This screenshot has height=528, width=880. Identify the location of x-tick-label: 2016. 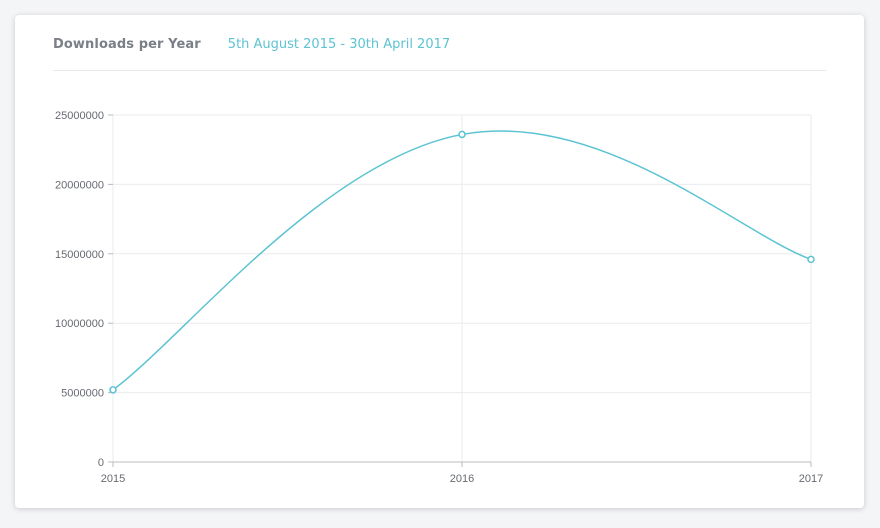
(462, 479).